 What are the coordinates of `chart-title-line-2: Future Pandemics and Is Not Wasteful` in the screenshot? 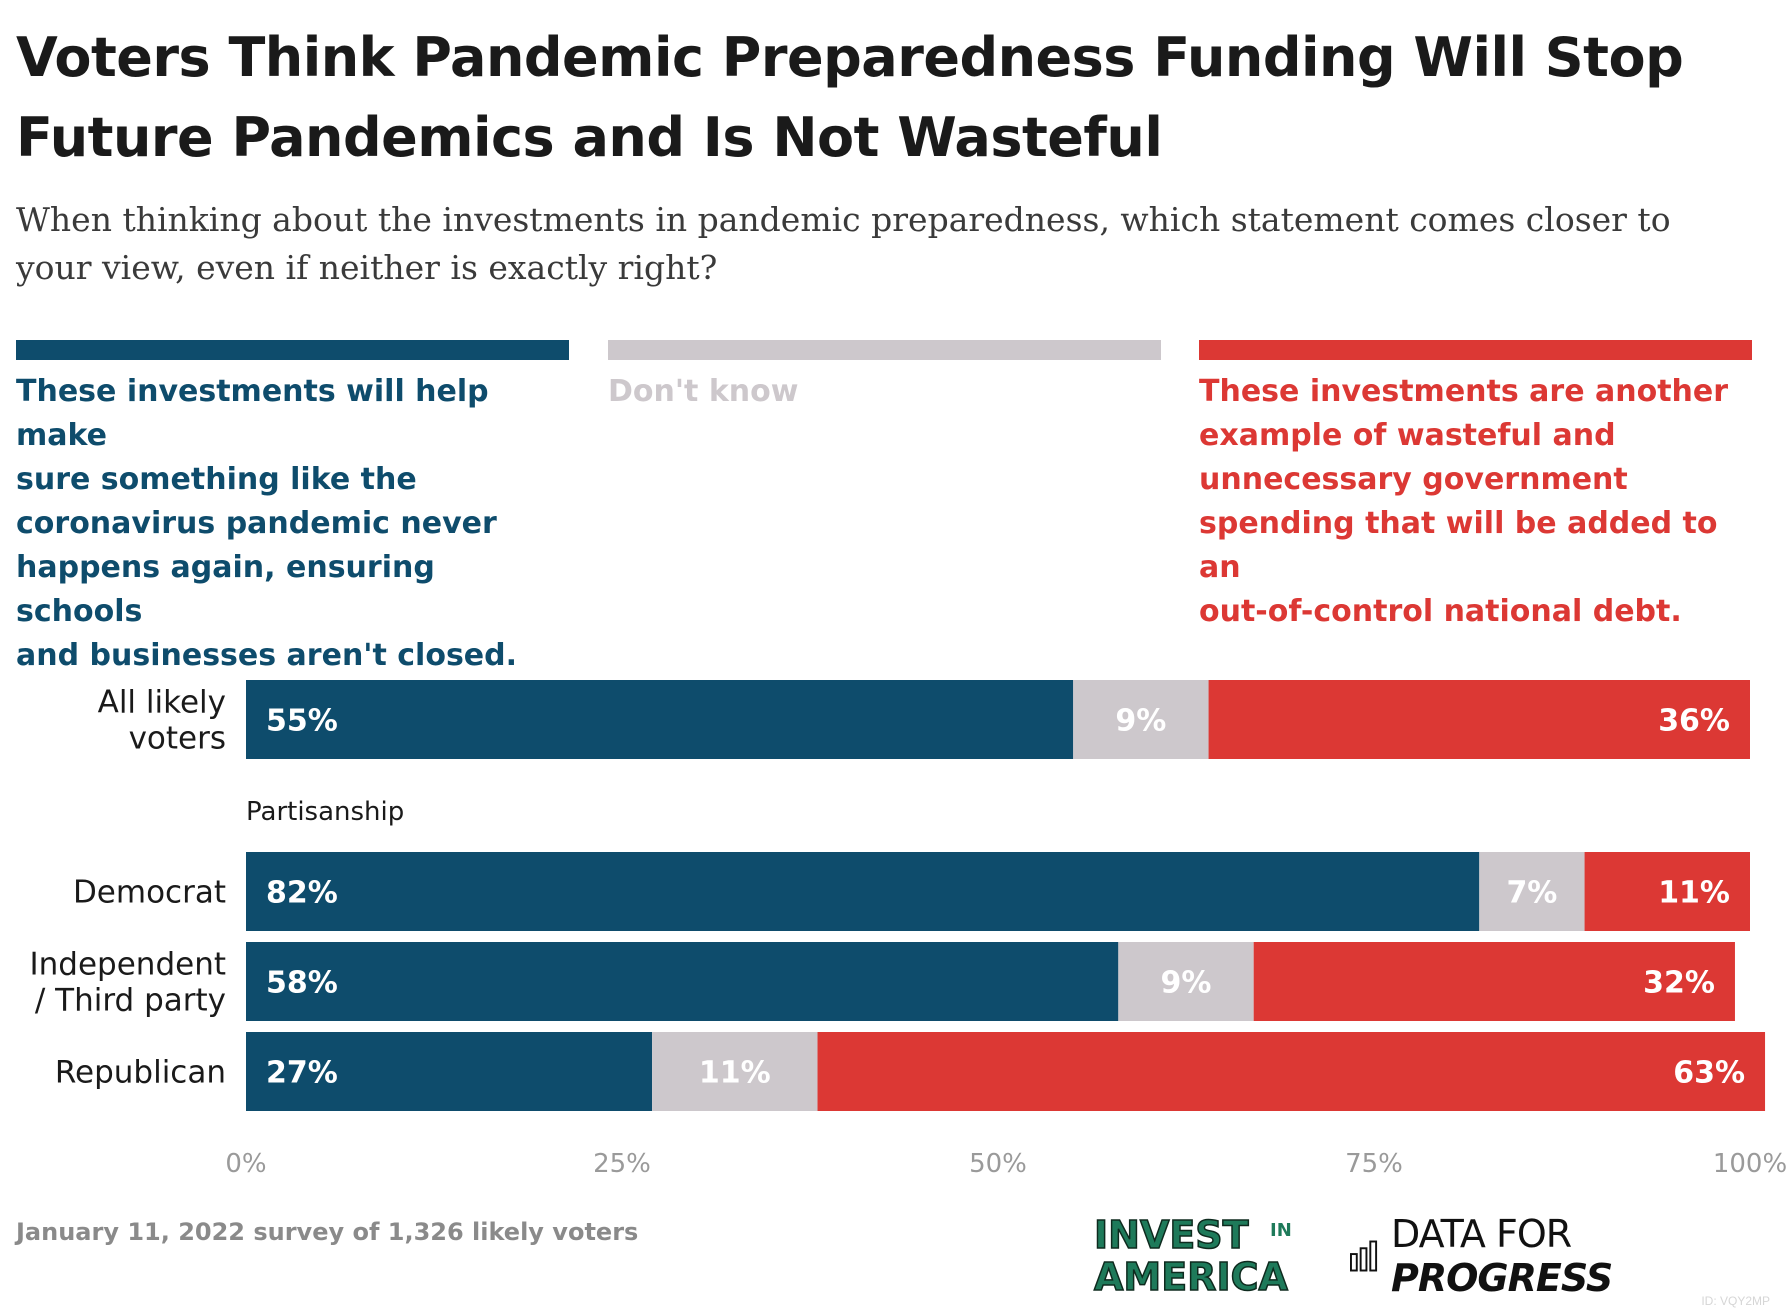 It's located at (589, 137).